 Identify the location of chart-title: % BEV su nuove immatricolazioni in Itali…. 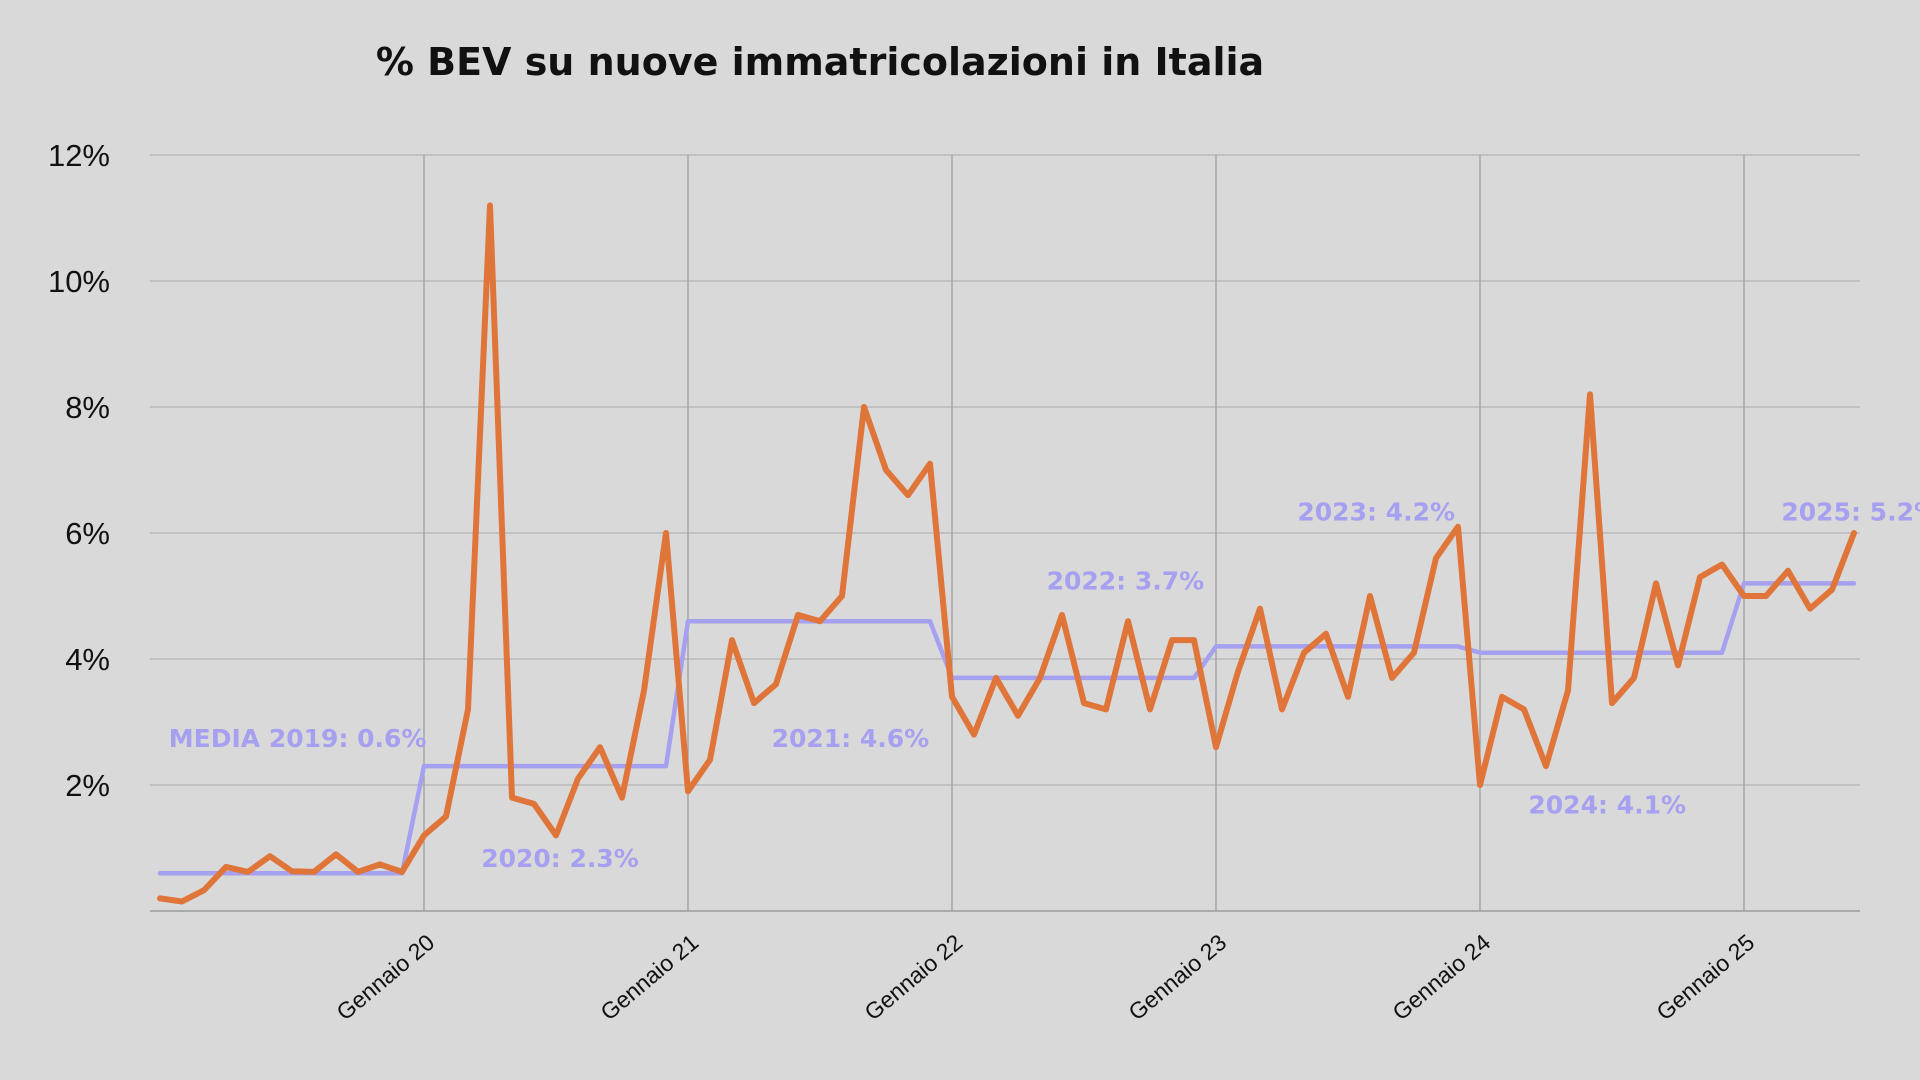
(820, 62).